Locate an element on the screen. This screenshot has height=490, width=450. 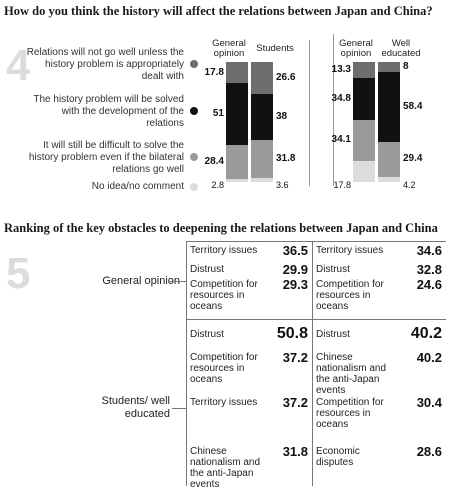
obstacle-value: 29.3 is located at coordinates (295, 284).